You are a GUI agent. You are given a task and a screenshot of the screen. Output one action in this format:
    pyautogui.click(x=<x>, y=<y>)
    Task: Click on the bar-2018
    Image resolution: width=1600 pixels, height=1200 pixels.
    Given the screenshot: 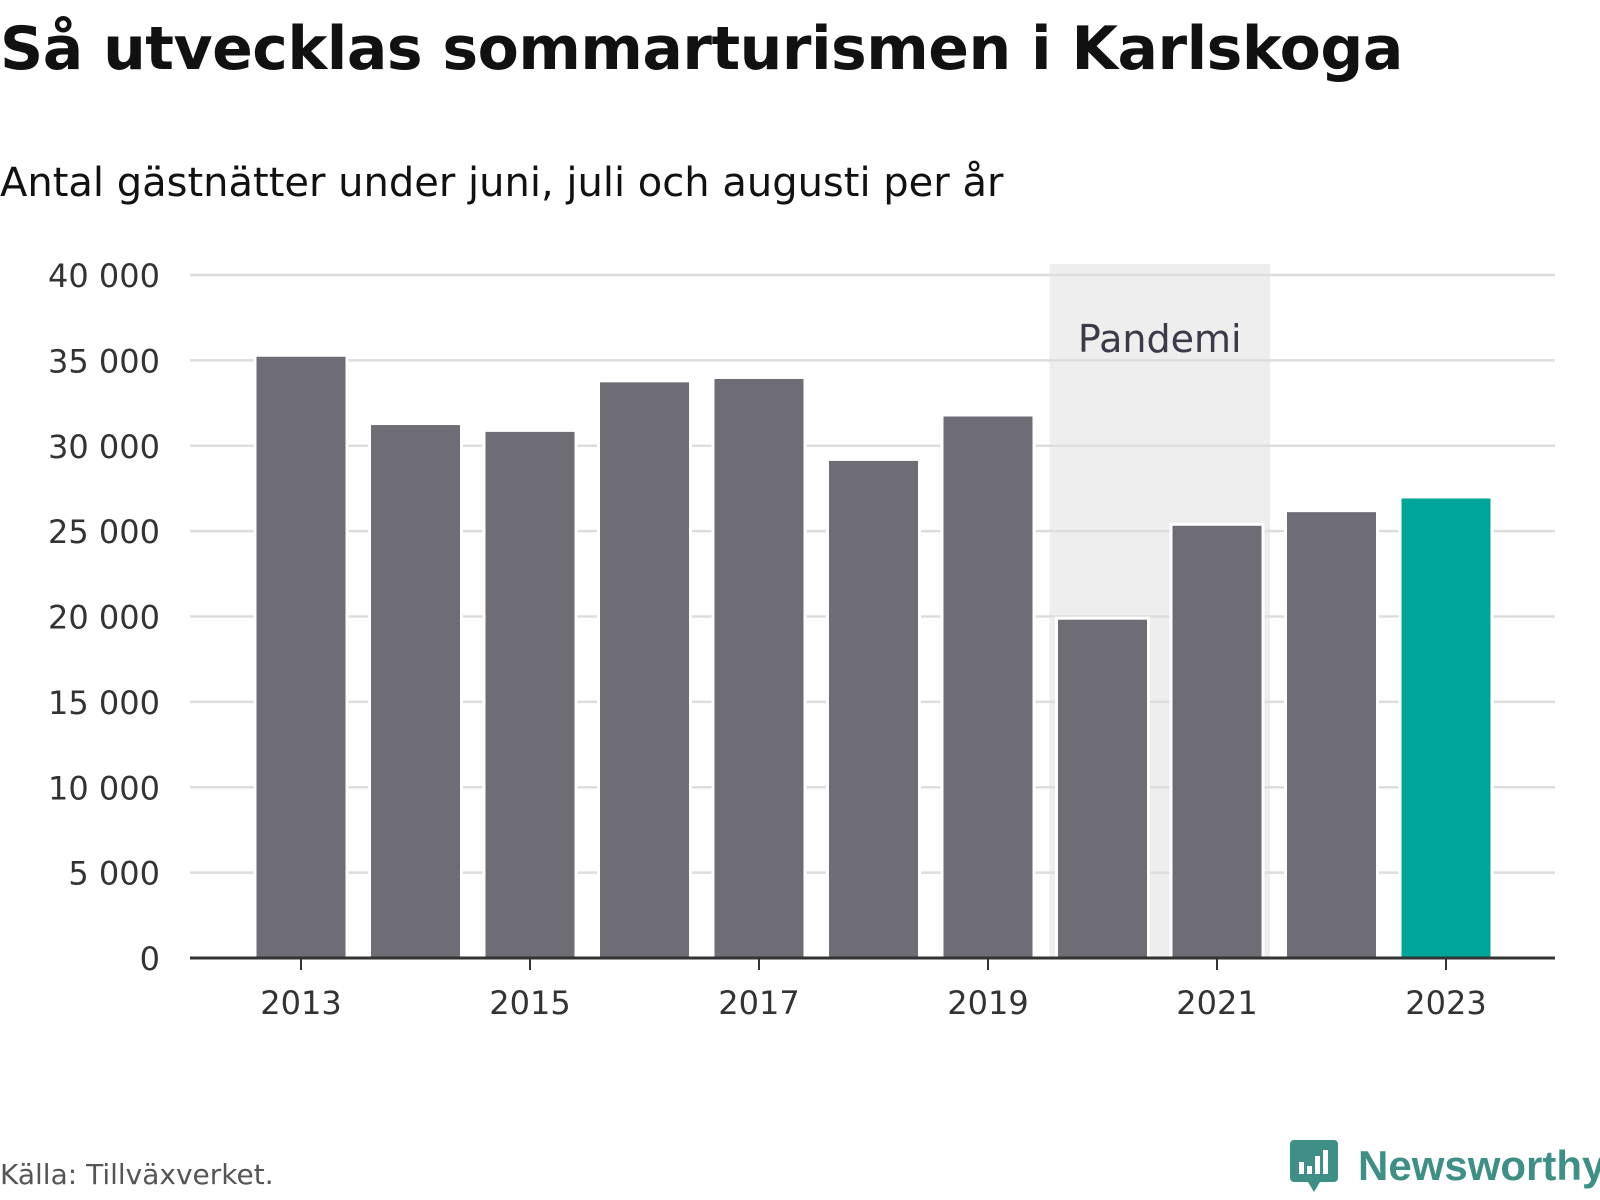 What is the action you would take?
    pyautogui.click(x=873, y=708)
    